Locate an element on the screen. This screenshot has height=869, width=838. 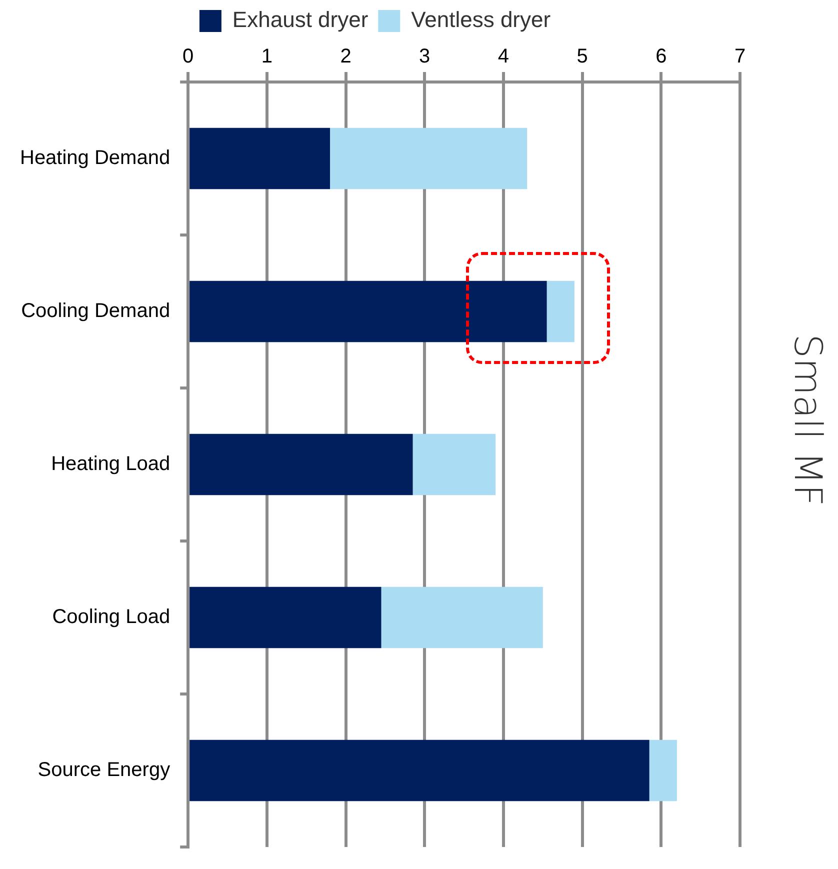
y-tick-label: Heating Load is located at coordinates (110, 464).